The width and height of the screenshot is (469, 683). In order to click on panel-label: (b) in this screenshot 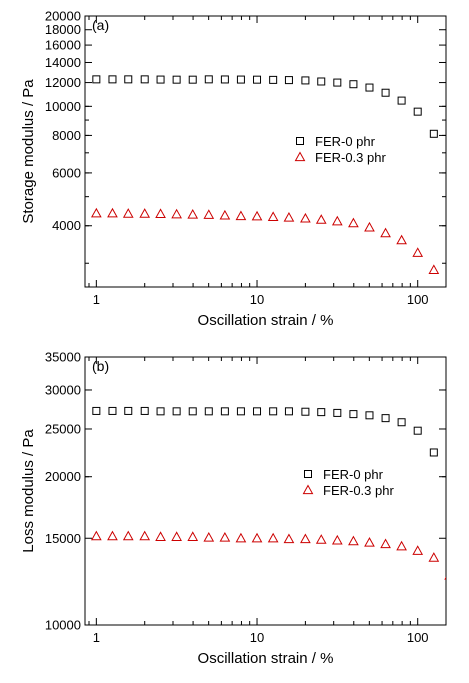, I will do `click(100, 366)`.